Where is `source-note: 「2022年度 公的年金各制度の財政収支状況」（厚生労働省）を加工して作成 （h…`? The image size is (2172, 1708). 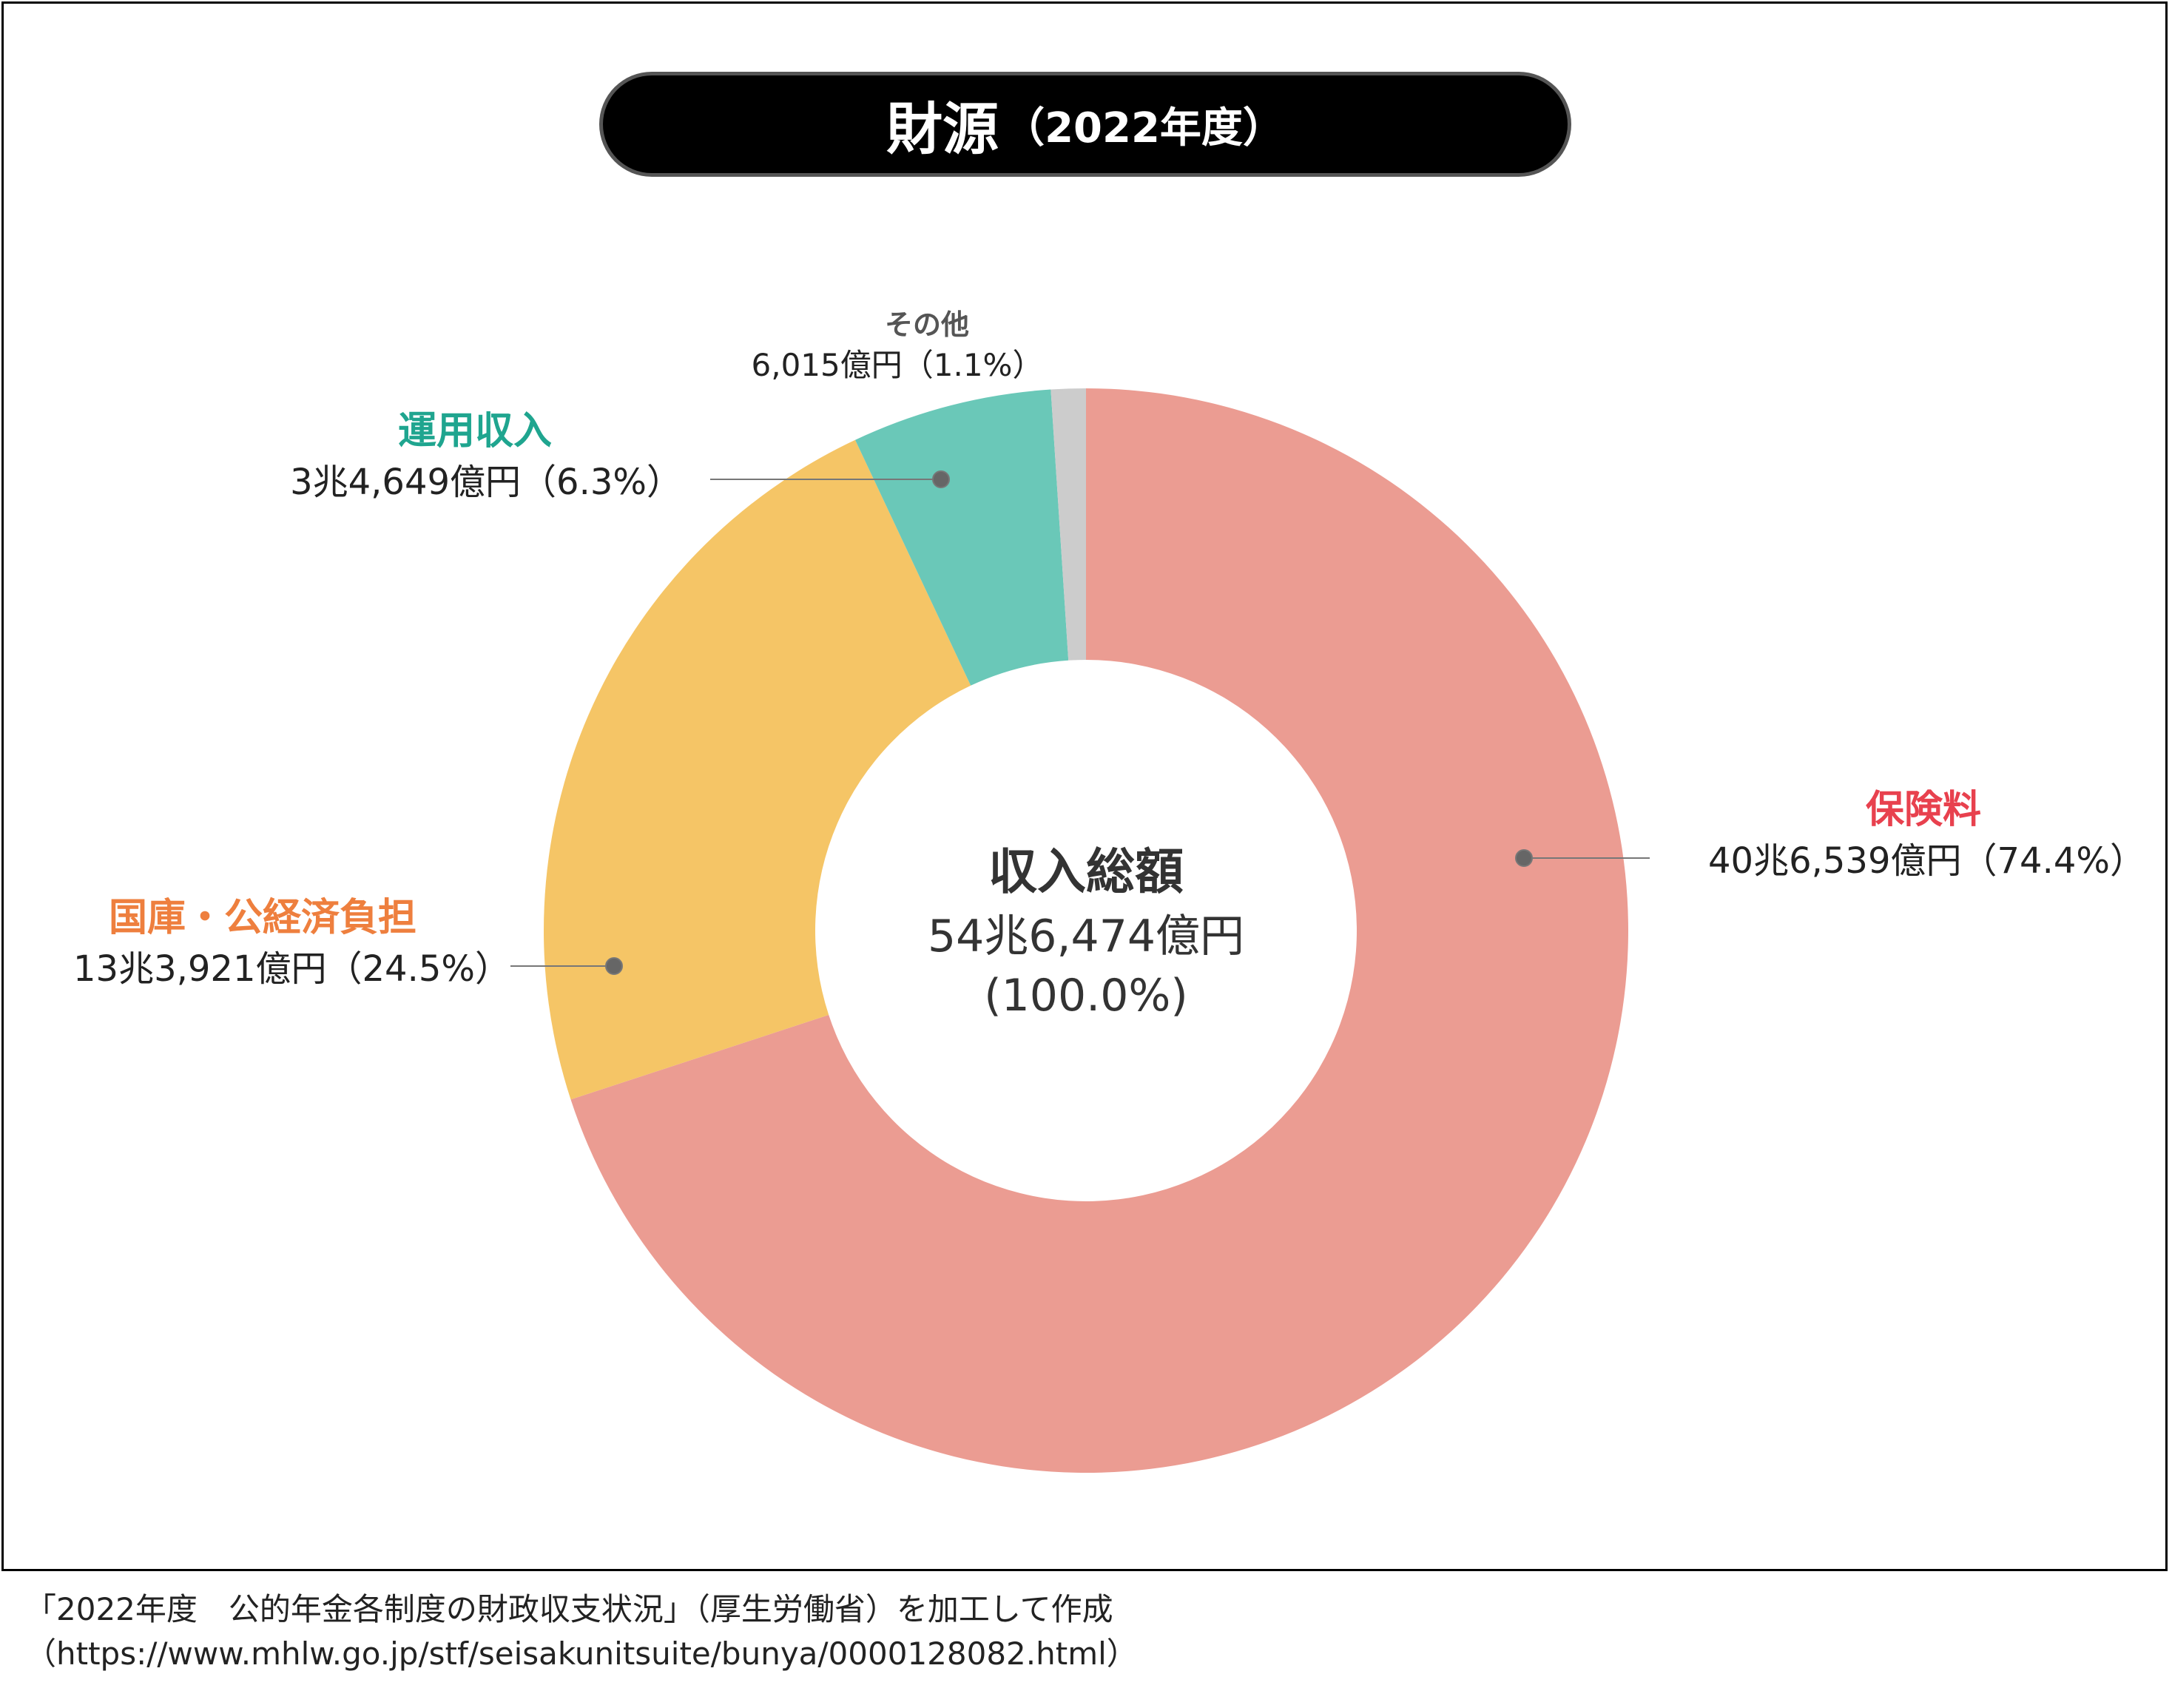
source-note: 「2022年度 公的年金各制度の財政収支状況」（厚生労働省）を加工して作成 （h… is located at coordinates (581, 1631).